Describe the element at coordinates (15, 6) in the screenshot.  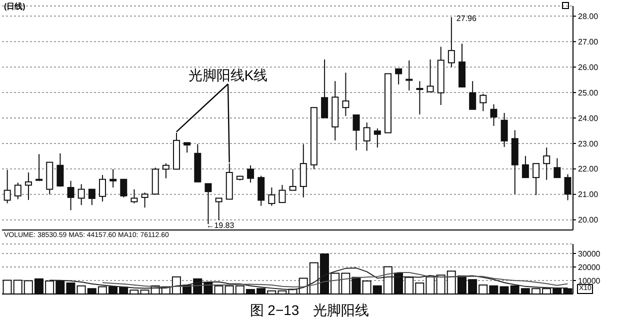
I see `chart-title: (日线)` at that location.